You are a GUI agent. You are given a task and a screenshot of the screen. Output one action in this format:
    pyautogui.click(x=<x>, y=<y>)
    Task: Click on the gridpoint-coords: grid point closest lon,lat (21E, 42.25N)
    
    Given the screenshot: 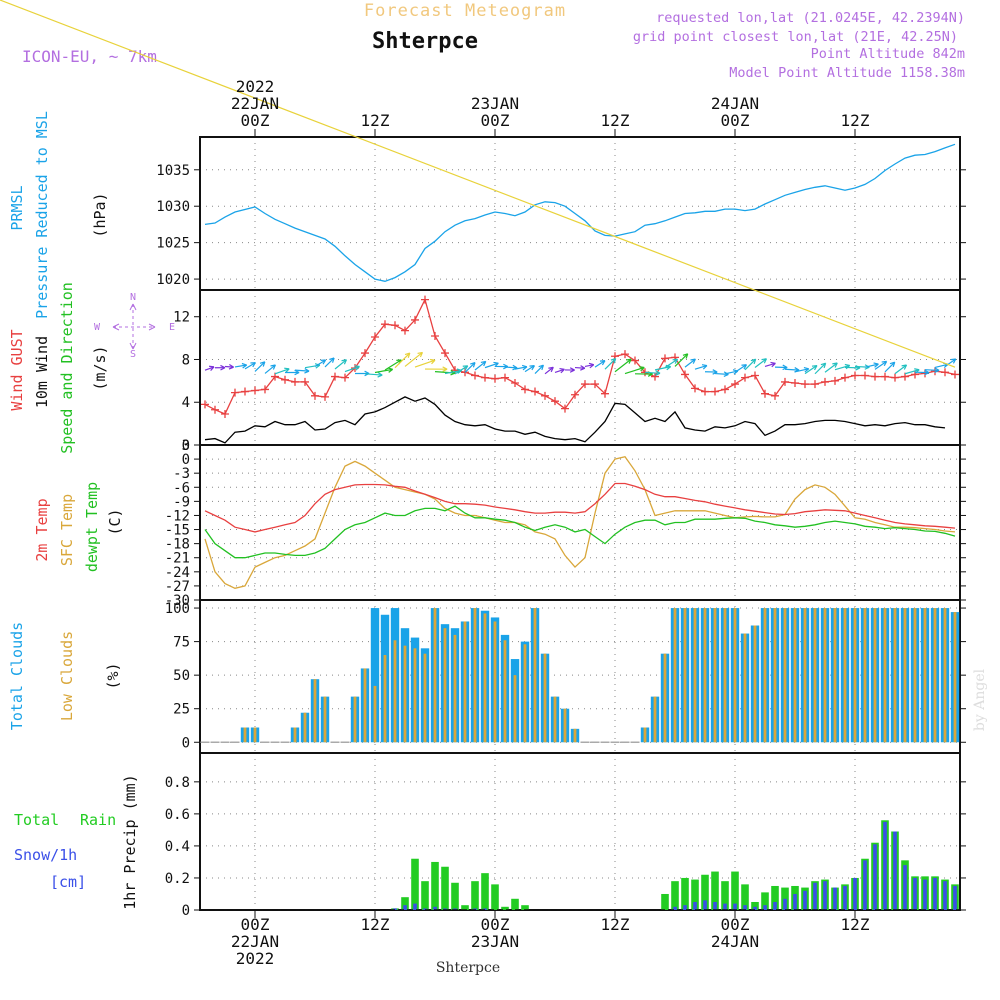 What is the action you would take?
    pyautogui.click(x=795, y=37)
    